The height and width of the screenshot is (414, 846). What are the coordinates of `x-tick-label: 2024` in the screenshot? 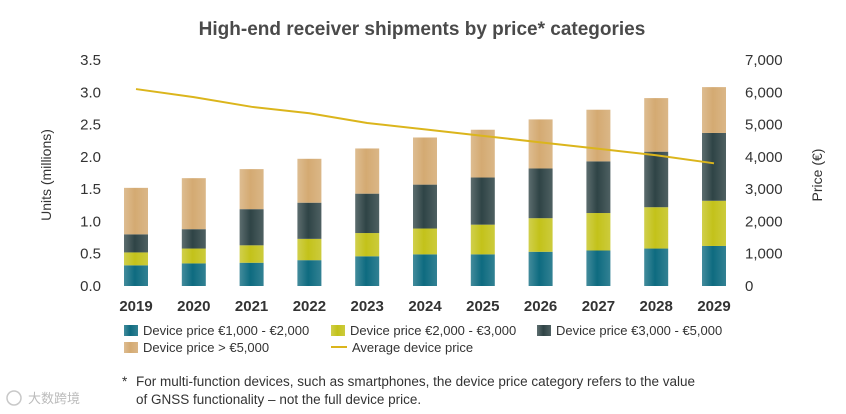 It's located at (425, 306).